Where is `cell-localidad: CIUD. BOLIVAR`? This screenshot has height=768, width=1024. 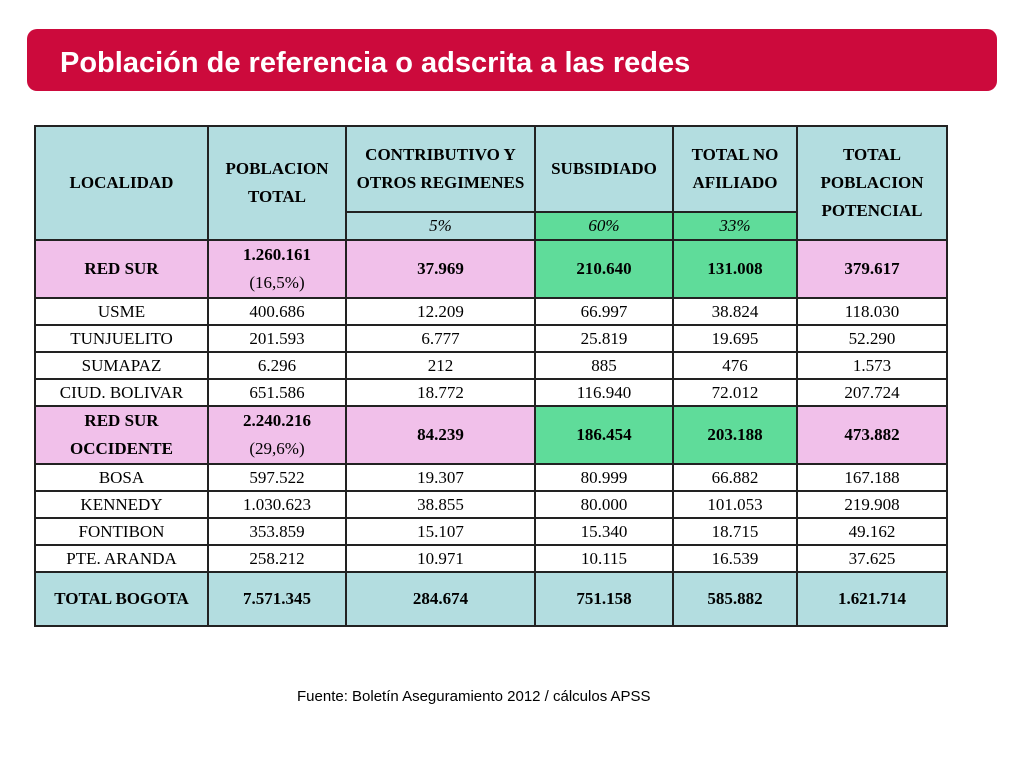 cell-localidad: CIUD. BOLIVAR is located at coordinates (121, 392).